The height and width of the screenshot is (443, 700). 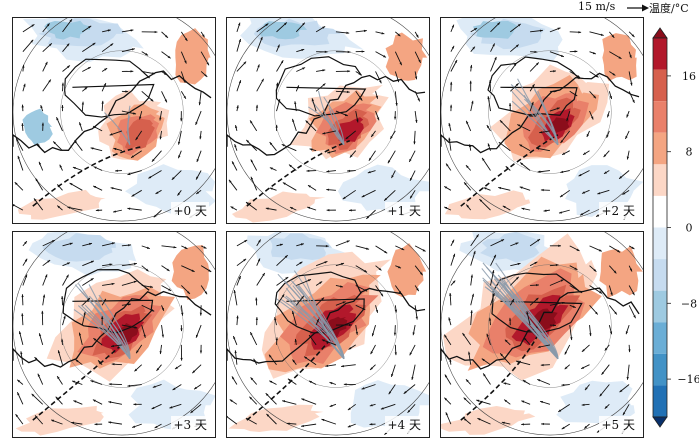 What do you see at coordinates (660, 243) in the screenshot?
I see `colorbar-bin` at bounding box center [660, 243].